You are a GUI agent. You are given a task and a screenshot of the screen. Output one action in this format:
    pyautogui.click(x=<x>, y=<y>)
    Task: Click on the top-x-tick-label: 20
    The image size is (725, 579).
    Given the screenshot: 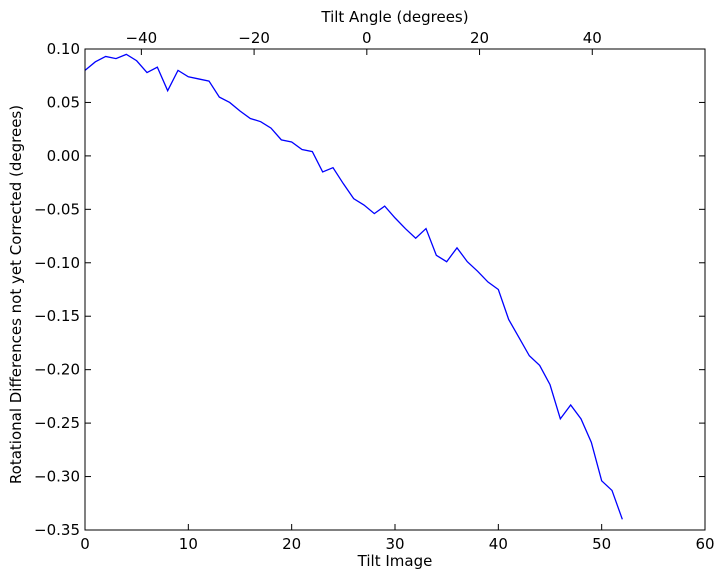 What is the action you would take?
    pyautogui.click(x=479, y=38)
    